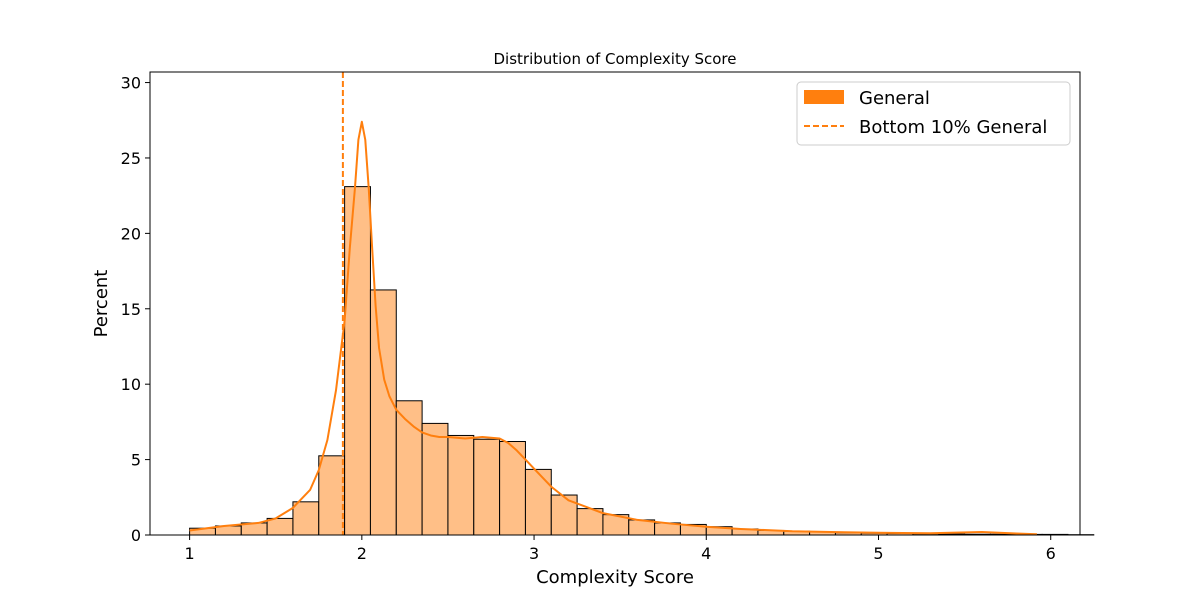  What do you see at coordinates (878, 553) in the screenshot?
I see `x-tick-label: 5` at bounding box center [878, 553].